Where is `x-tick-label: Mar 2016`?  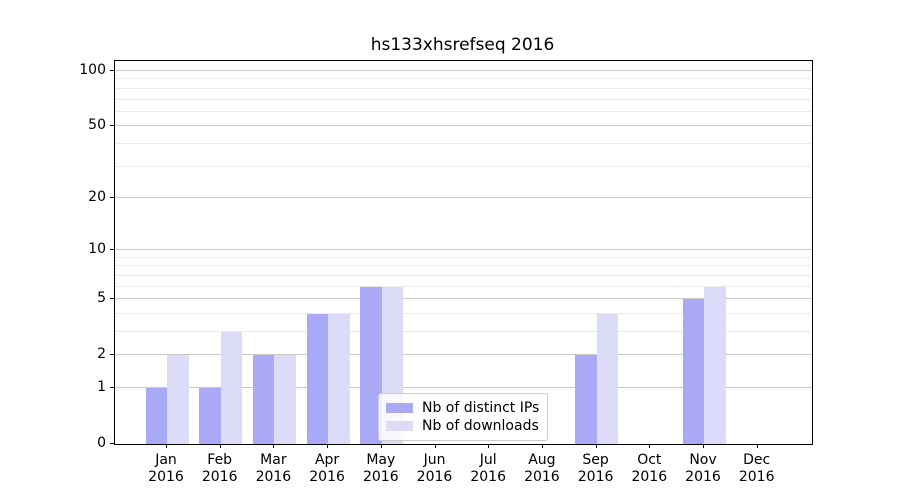
x-tick-label: Mar 2016 is located at coordinates (273, 469).